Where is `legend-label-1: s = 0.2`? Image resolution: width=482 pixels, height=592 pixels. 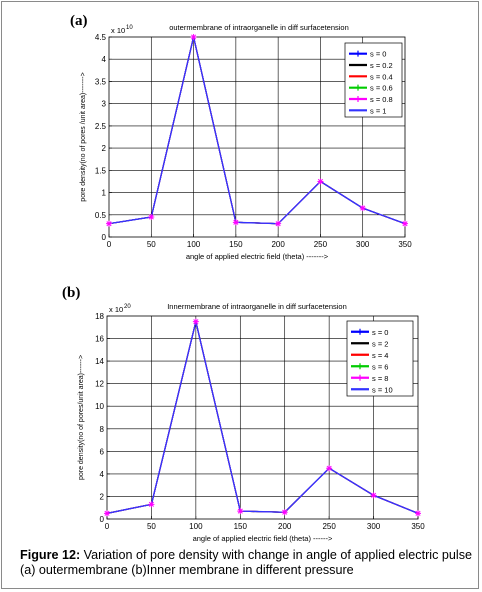
legend-label-1: s = 0.2 is located at coordinates (381, 65).